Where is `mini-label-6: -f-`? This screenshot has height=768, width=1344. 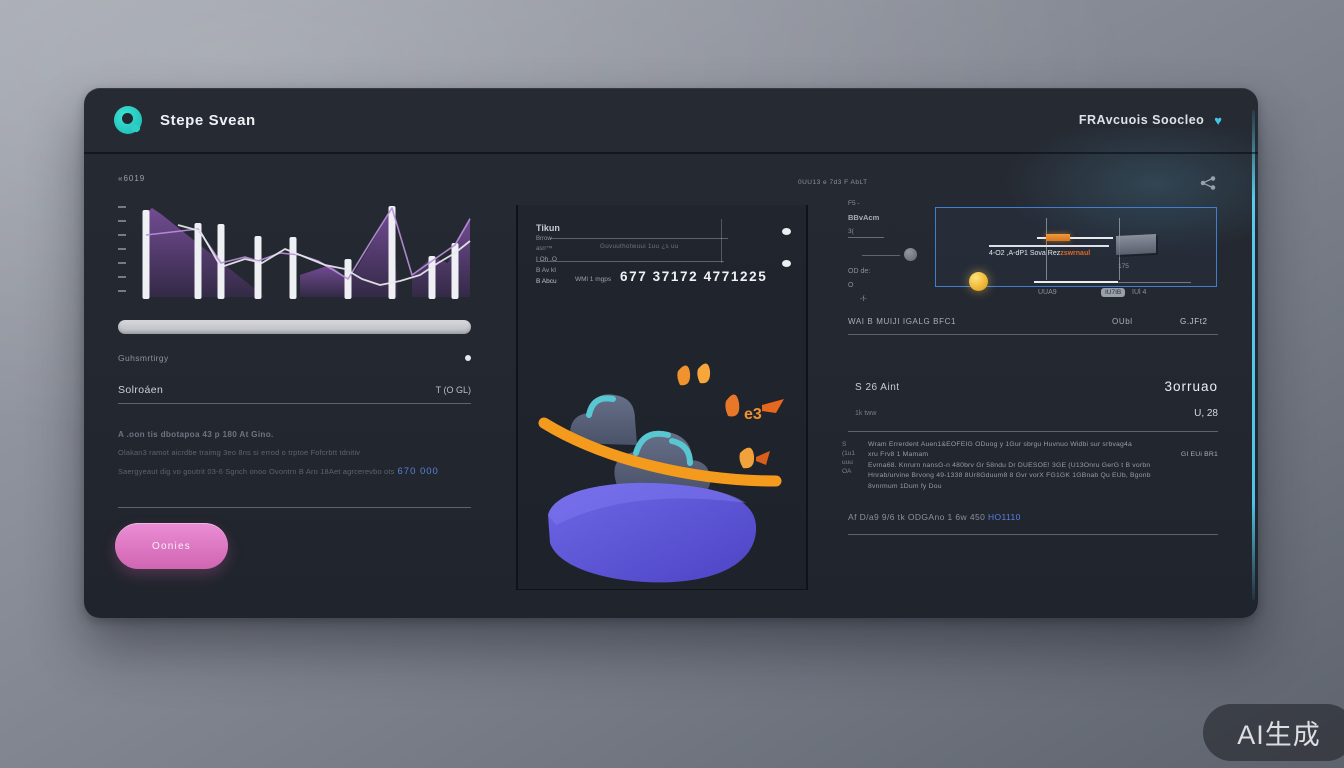 mini-label-6: -f- is located at coordinates (863, 299).